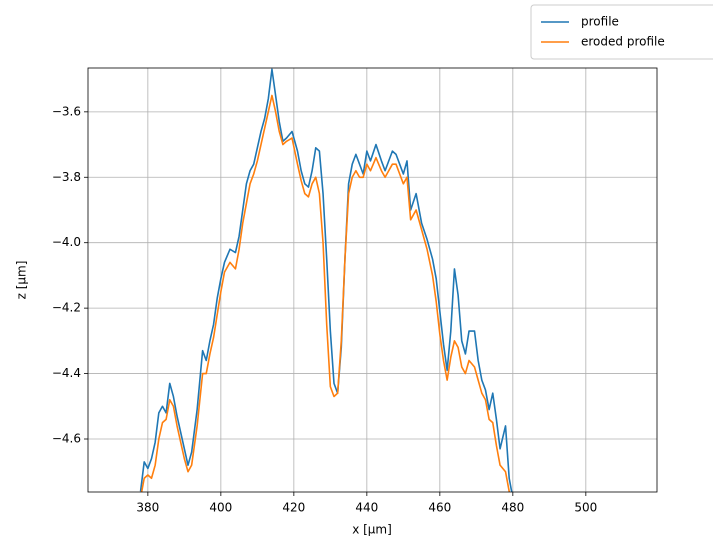 The image size is (713, 542). Describe the element at coordinates (293, 508) in the screenshot. I see `x-tick-label: 420` at that location.